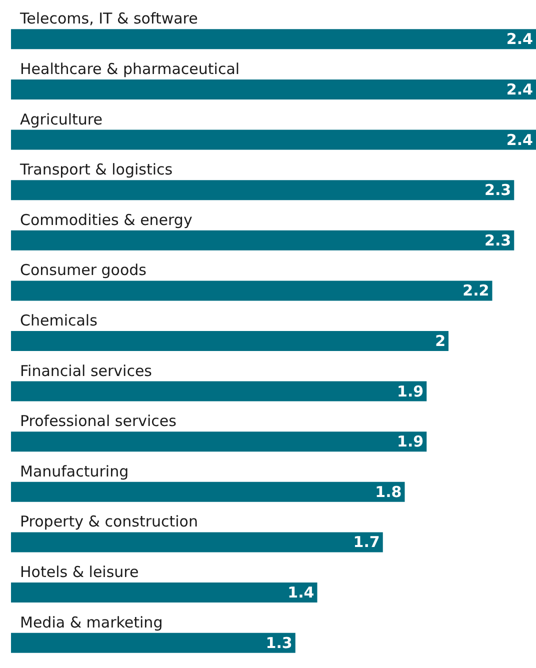 This screenshot has height=668, width=536. What do you see at coordinates (130, 69) in the screenshot?
I see `y-tick-label: Healthcare & pharmaceutical` at bounding box center [130, 69].